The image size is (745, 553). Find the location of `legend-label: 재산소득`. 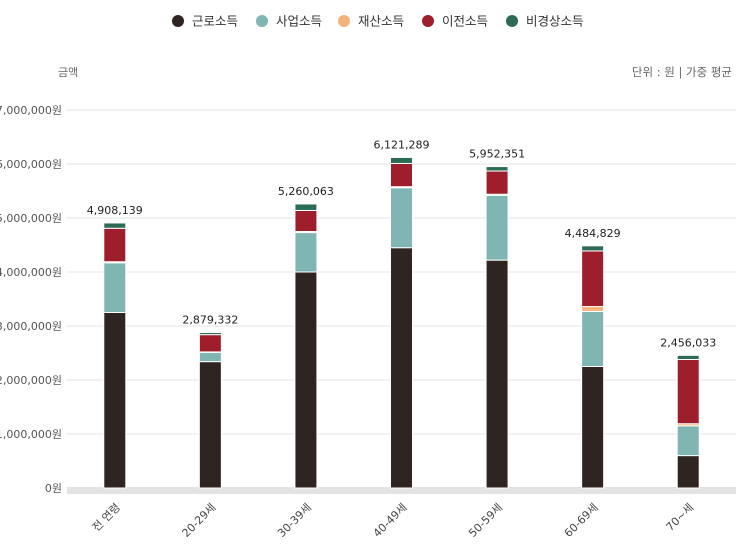

legend-label: 재산소득 is located at coordinates (381, 21).